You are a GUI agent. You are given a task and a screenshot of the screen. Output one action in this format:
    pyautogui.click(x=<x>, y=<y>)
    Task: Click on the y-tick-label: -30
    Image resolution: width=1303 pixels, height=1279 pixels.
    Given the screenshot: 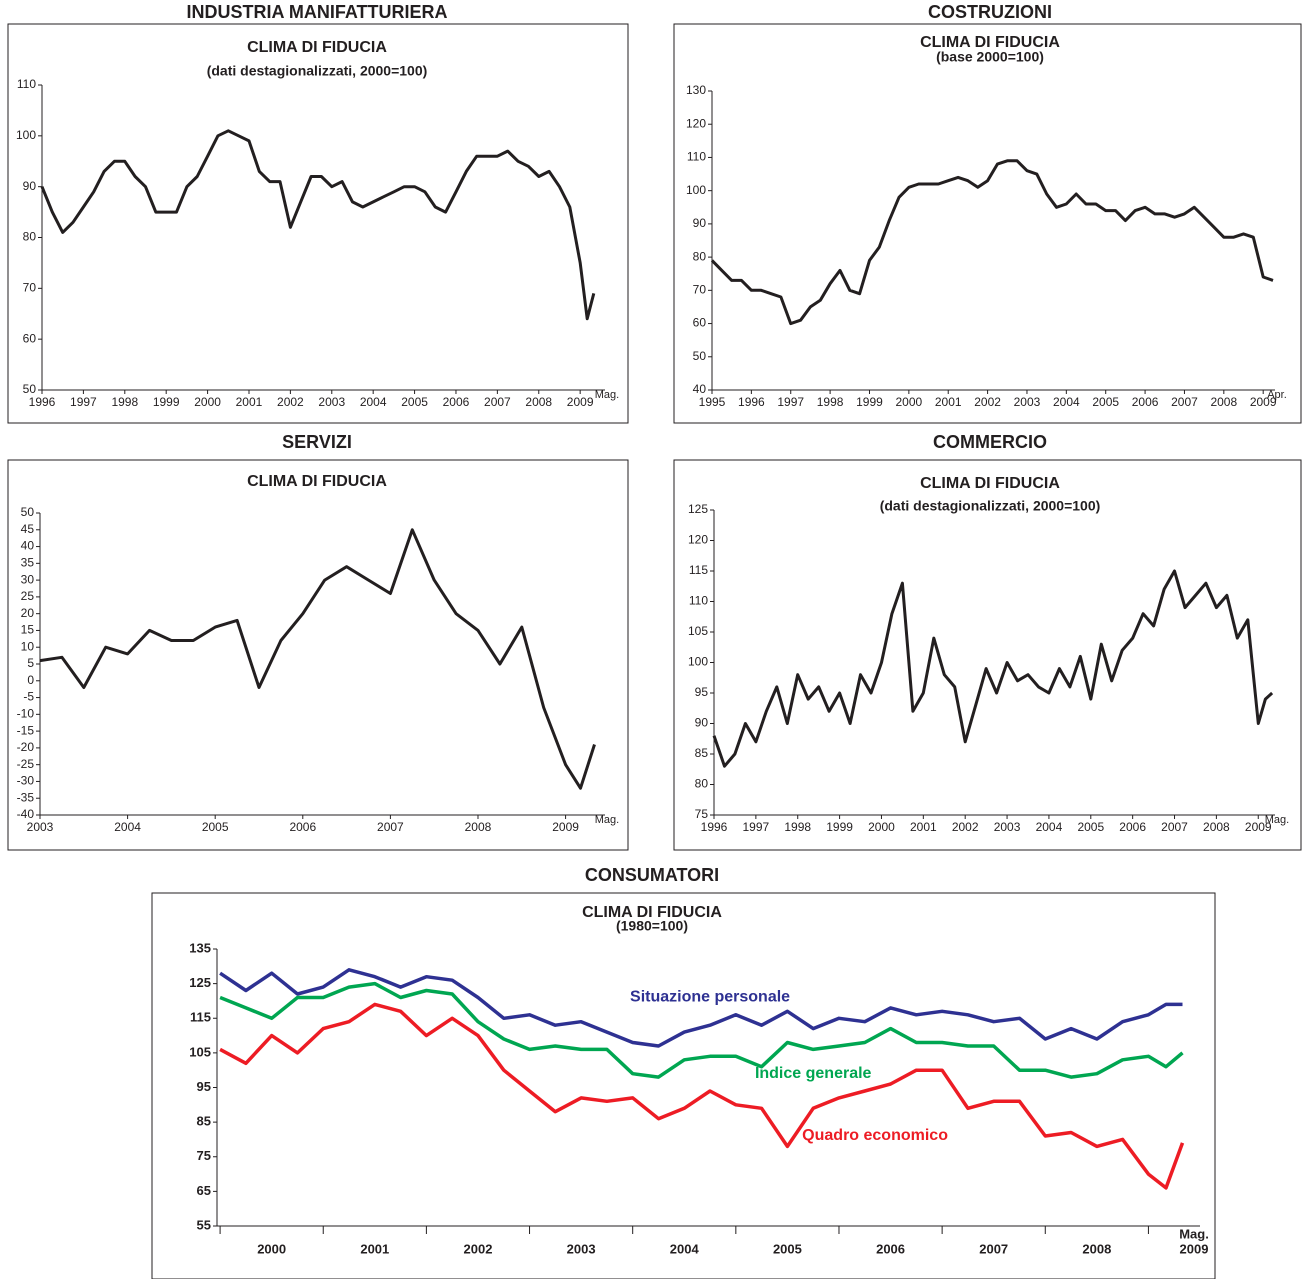 What is the action you would take?
    pyautogui.click(x=26, y=781)
    